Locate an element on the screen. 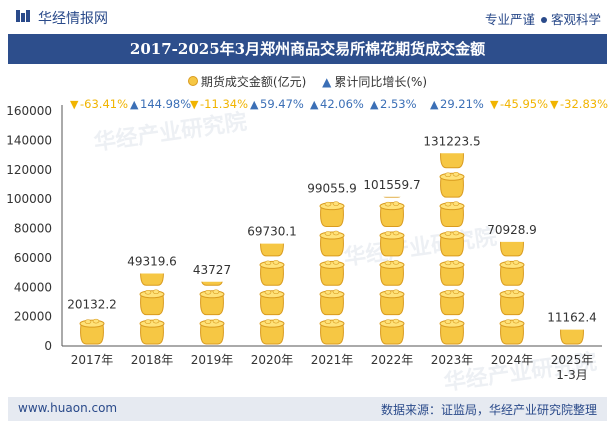 This screenshot has width=615, height=427. coin-icon is located at coordinates (192, 81).